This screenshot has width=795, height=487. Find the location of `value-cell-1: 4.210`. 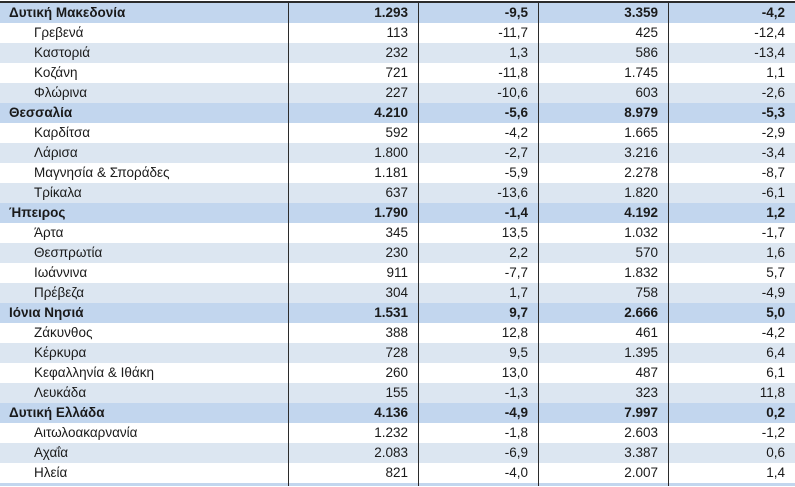

value-cell-1: 4.210 is located at coordinates (353, 113).